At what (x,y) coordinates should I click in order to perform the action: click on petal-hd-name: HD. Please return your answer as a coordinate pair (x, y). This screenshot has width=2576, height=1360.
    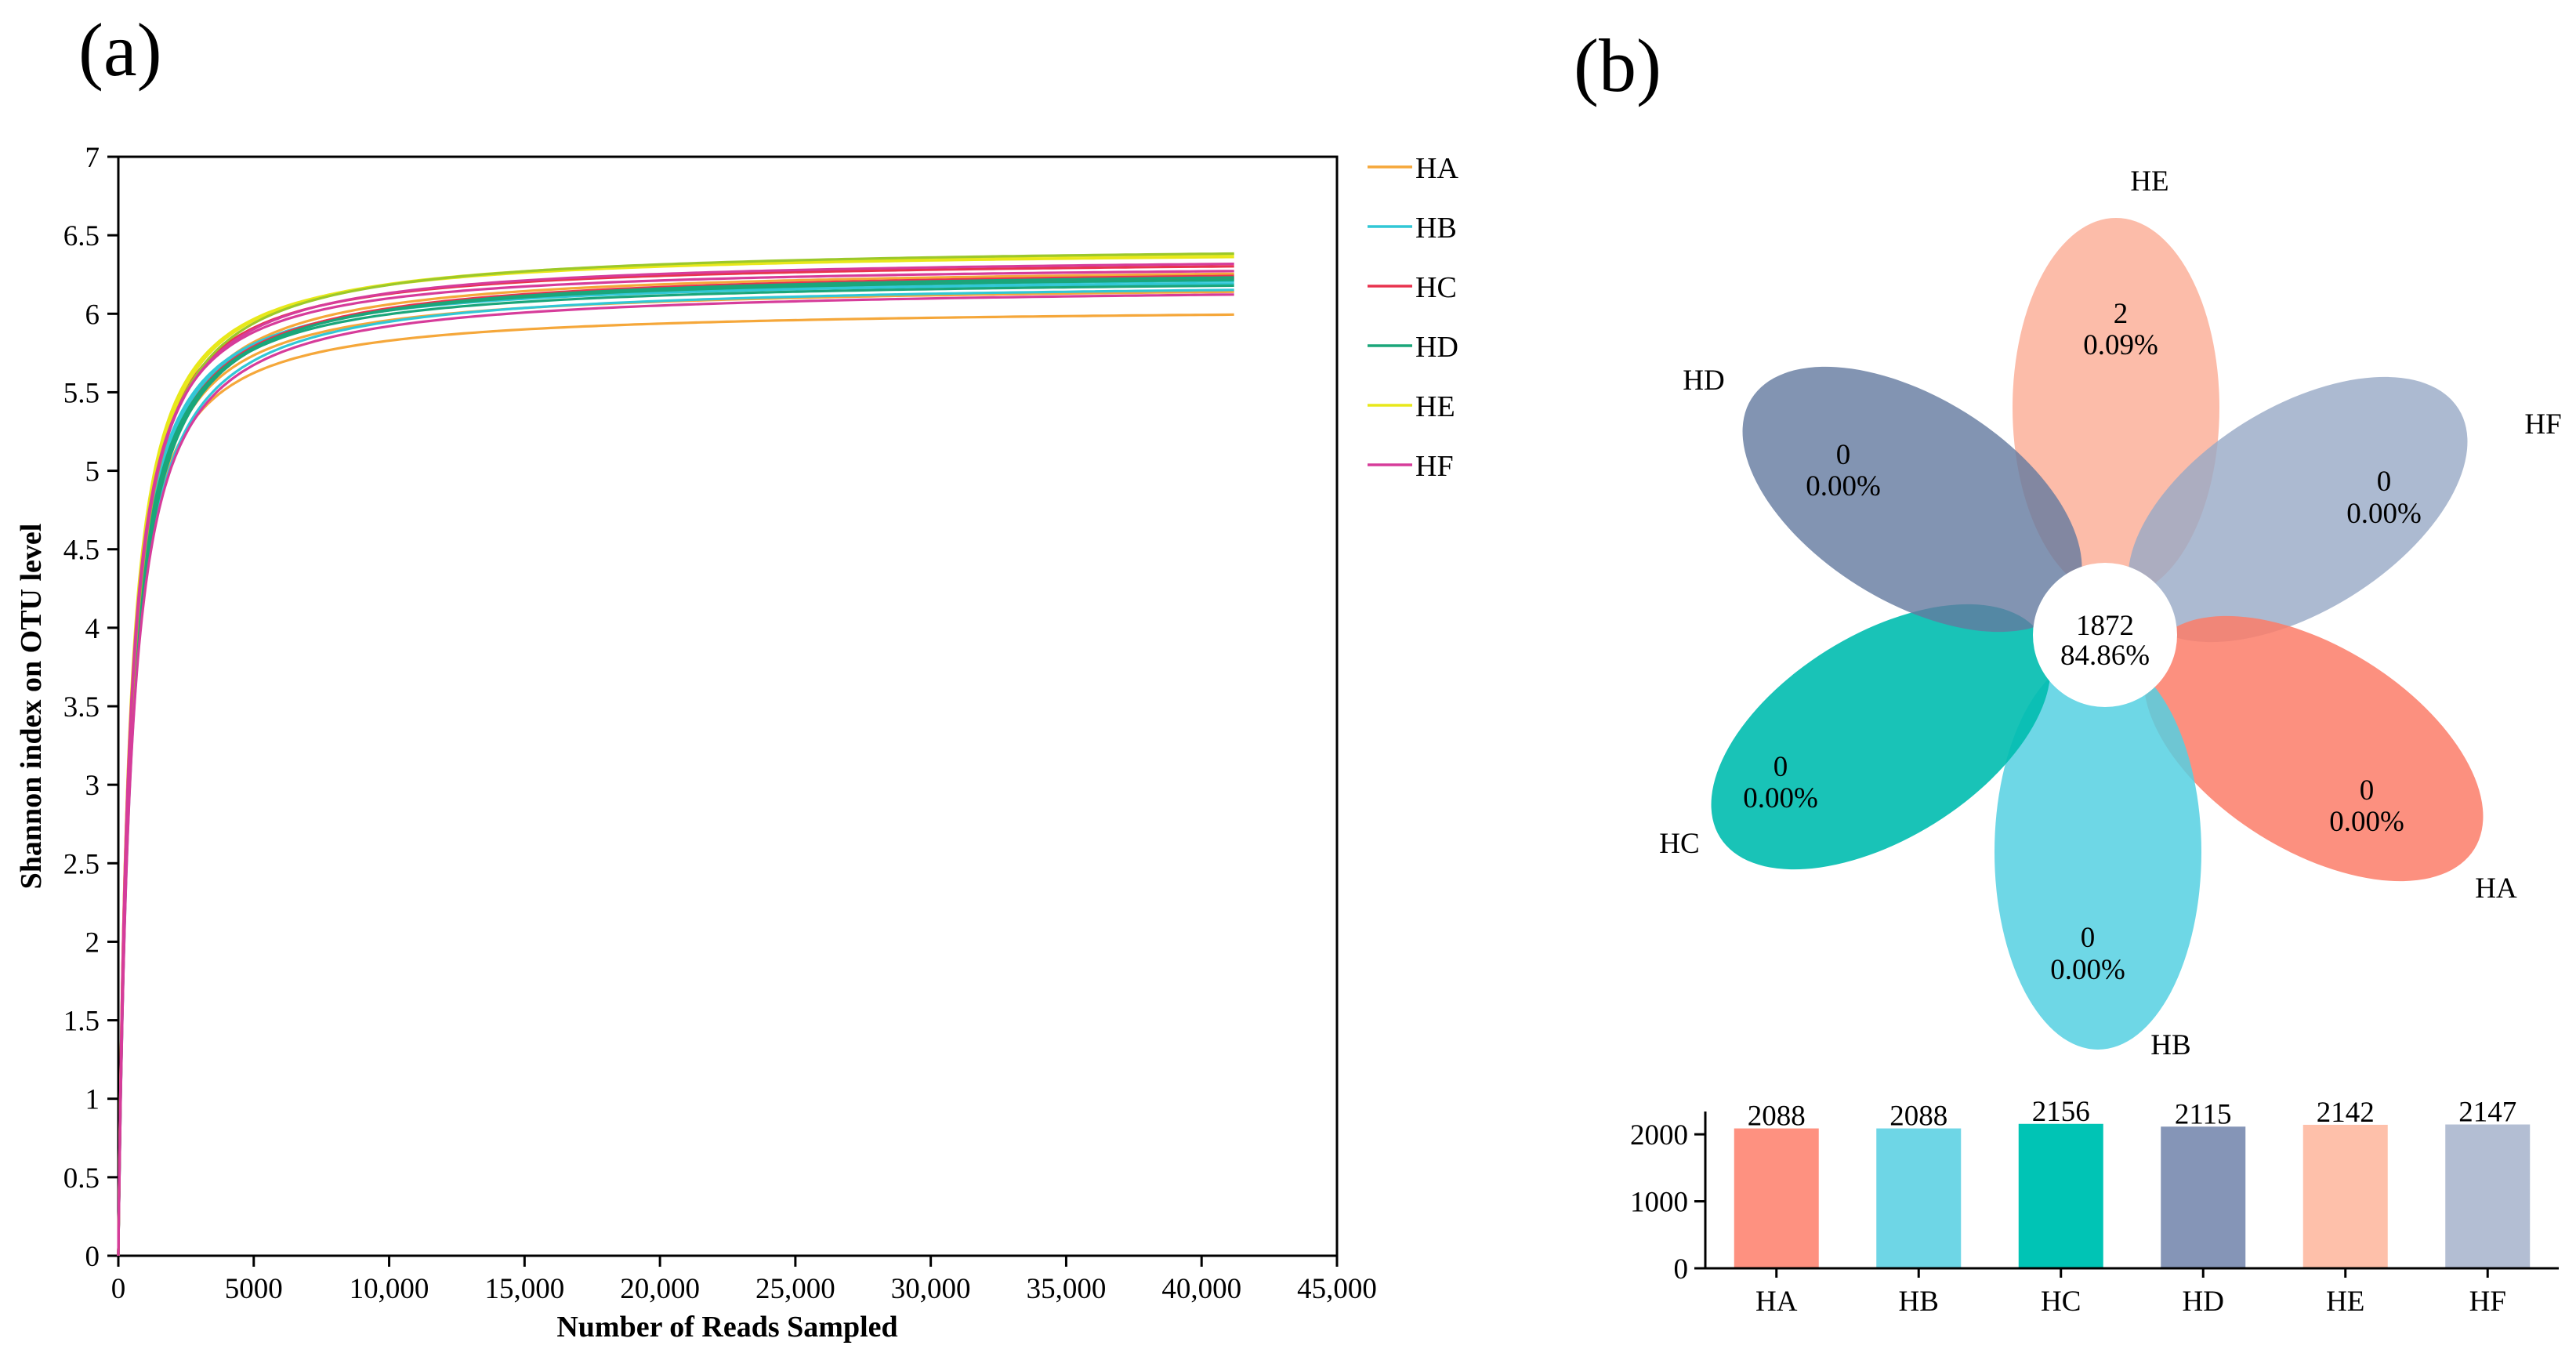
    Looking at the image, I should click on (1703, 380).